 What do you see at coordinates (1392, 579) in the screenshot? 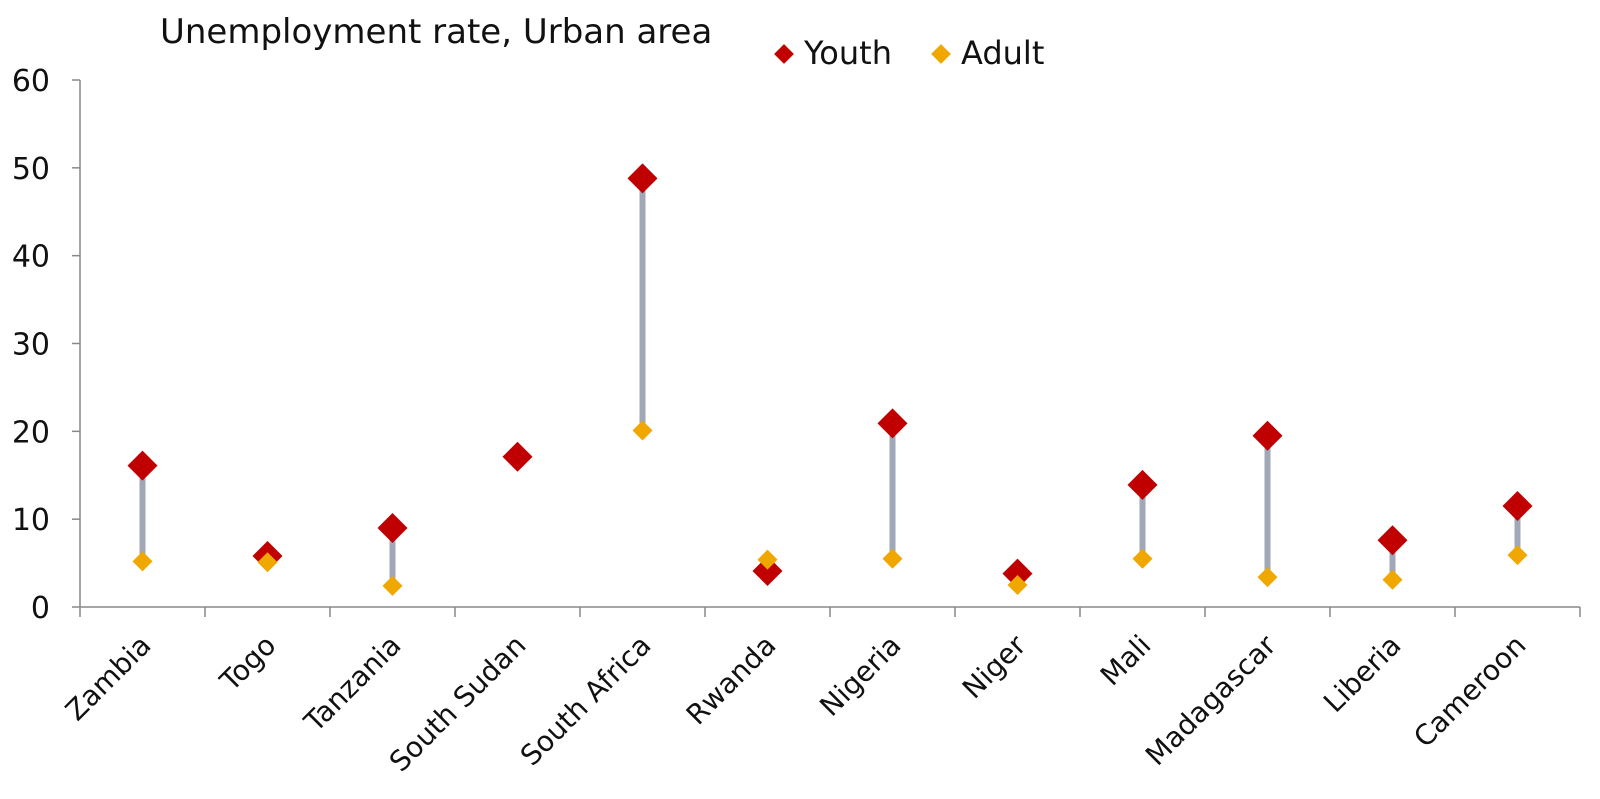
I see `adult-point-liberia` at bounding box center [1392, 579].